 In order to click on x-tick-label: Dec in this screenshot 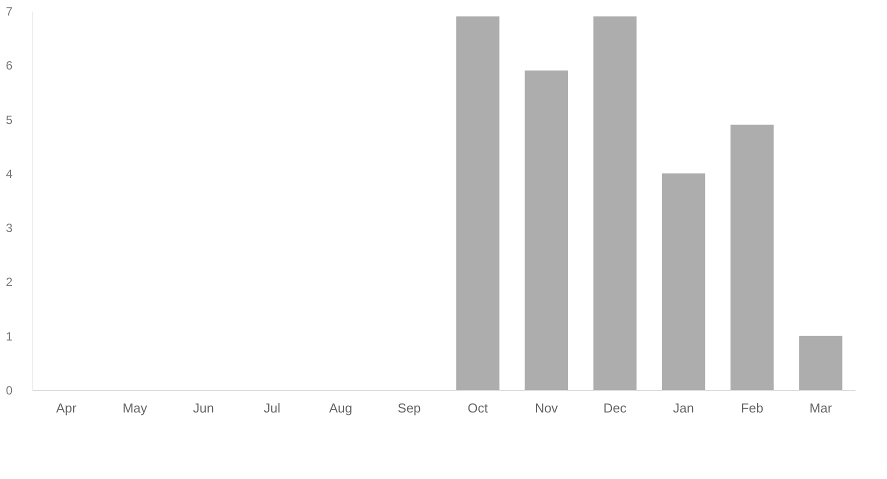, I will do `click(615, 408)`.